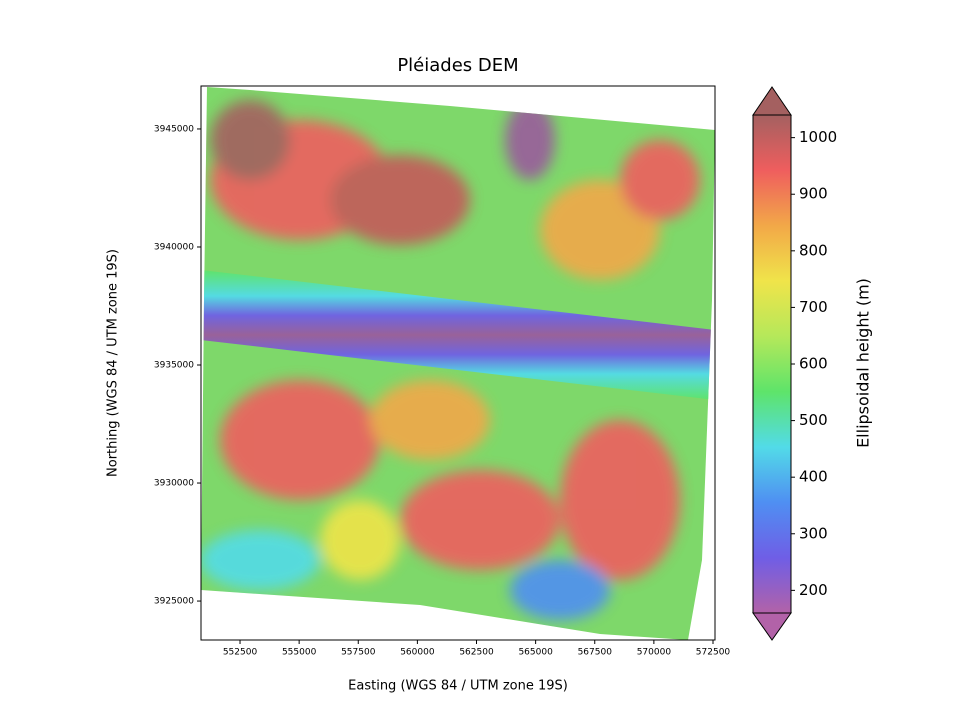  What do you see at coordinates (299, 653) in the screenshot?
I see `x-tick-label: 555000` at bounding box center [299, 653].